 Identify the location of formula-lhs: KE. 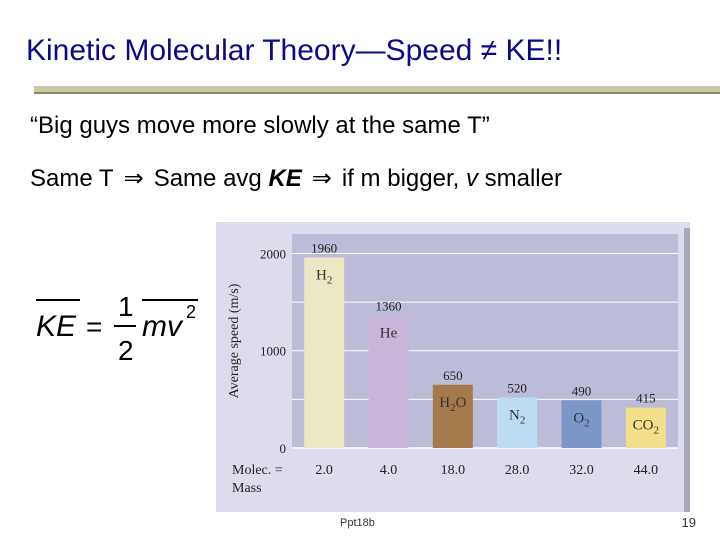
(56, 326).